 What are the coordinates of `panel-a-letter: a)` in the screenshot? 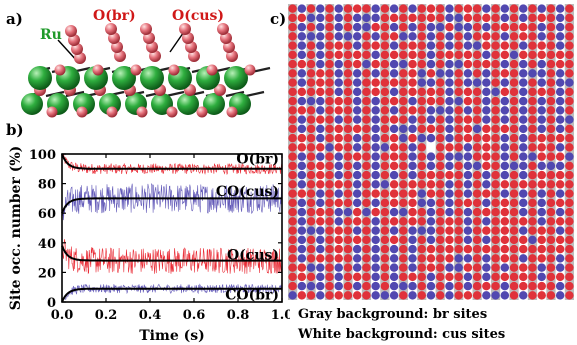 It's located at (14, 19).